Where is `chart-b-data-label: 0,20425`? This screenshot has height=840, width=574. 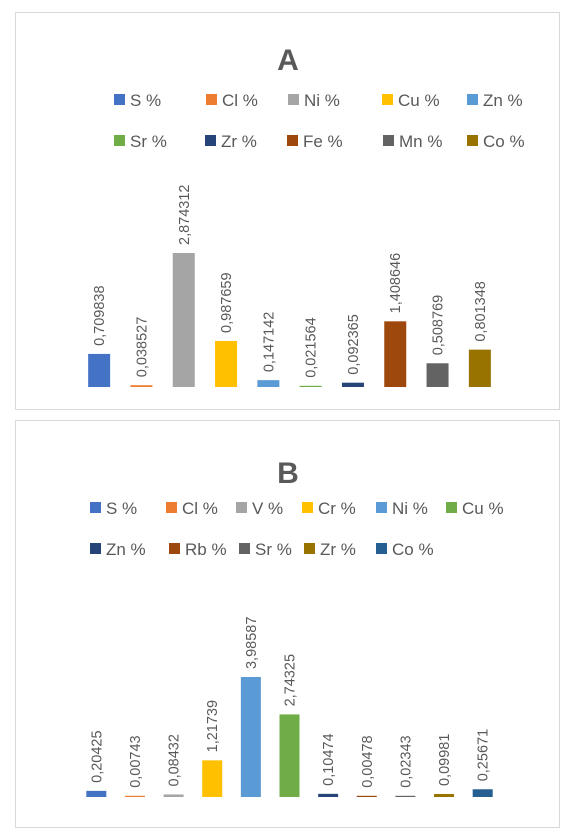
chart-b-data-label: 0,20425 is located at coordinates (97, 756).